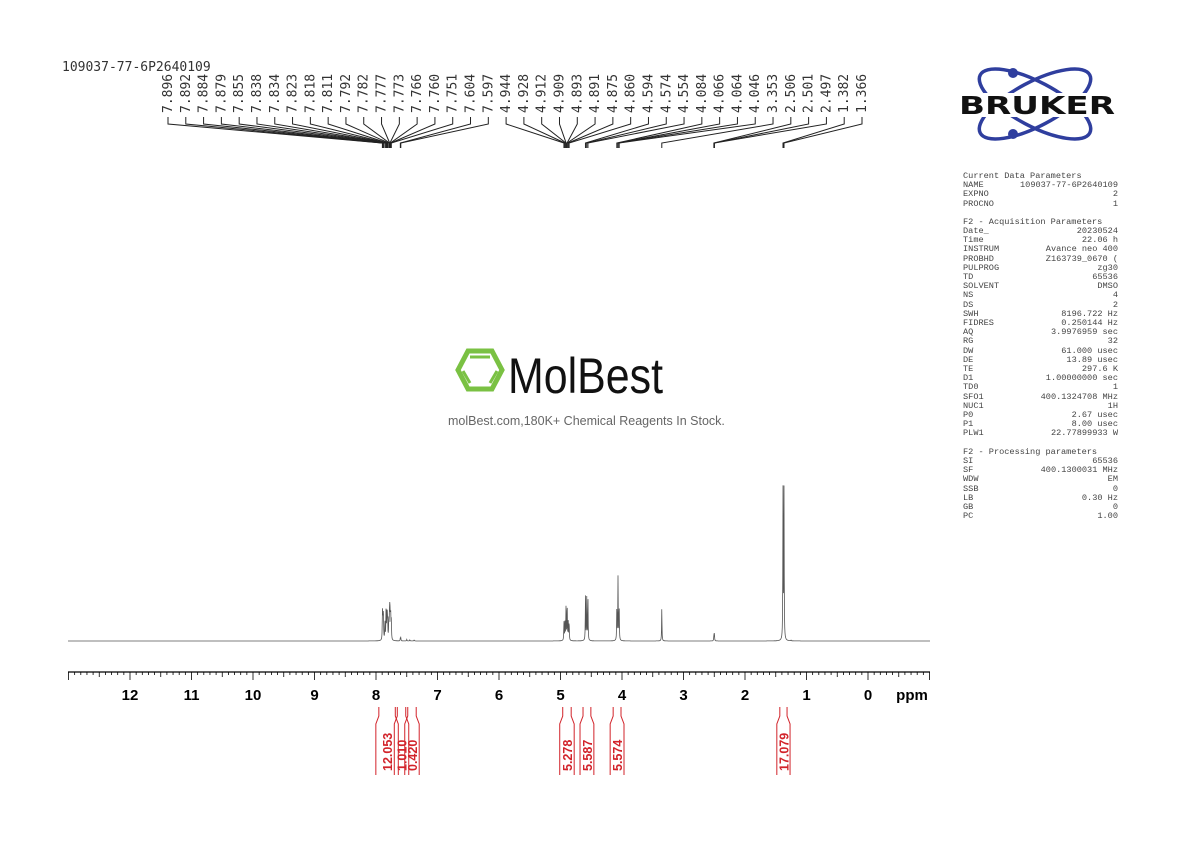  I want to click on axis-label: ppm, so click(912, 695).